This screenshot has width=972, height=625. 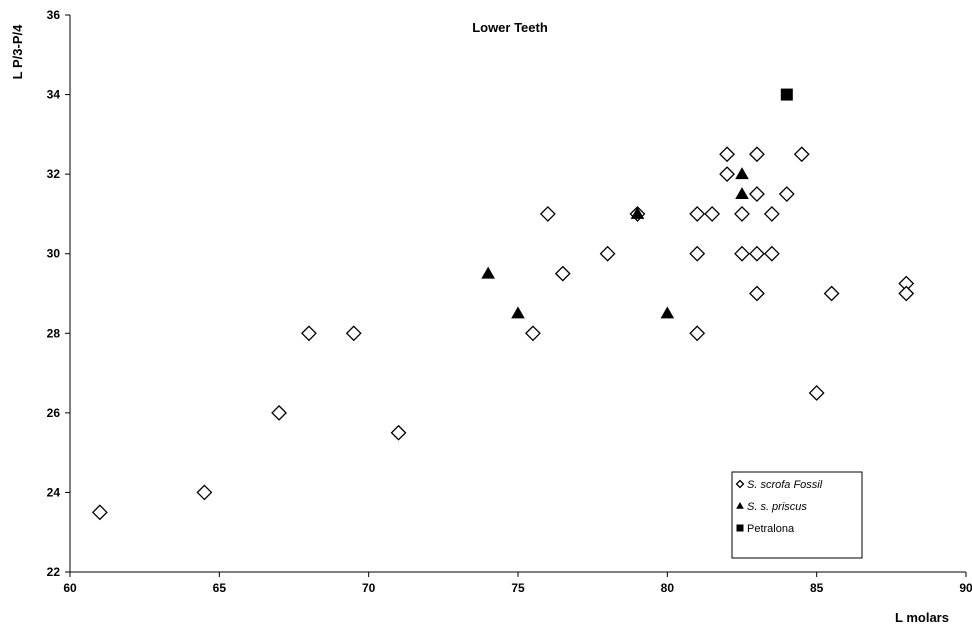 I want to click on x-axis-ticks: 60 65 70 75 80 85 90, so click(x=517, y=583).